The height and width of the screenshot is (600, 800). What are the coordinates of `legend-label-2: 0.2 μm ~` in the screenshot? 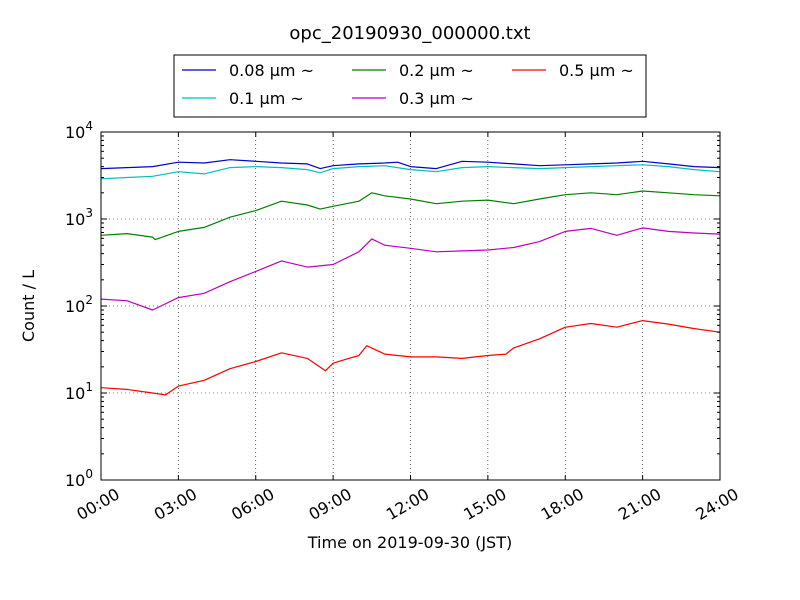 It's located at (436, 70).